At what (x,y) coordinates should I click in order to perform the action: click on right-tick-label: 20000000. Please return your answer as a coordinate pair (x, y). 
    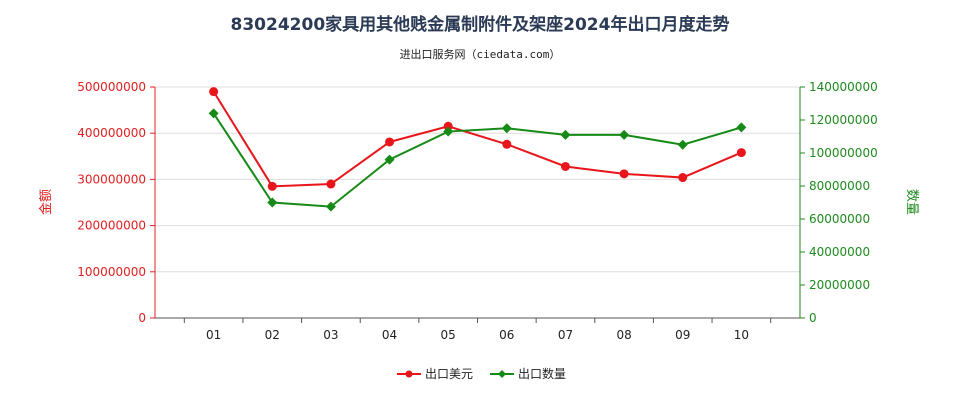
    Looking at the image, I should click on (839, 285).